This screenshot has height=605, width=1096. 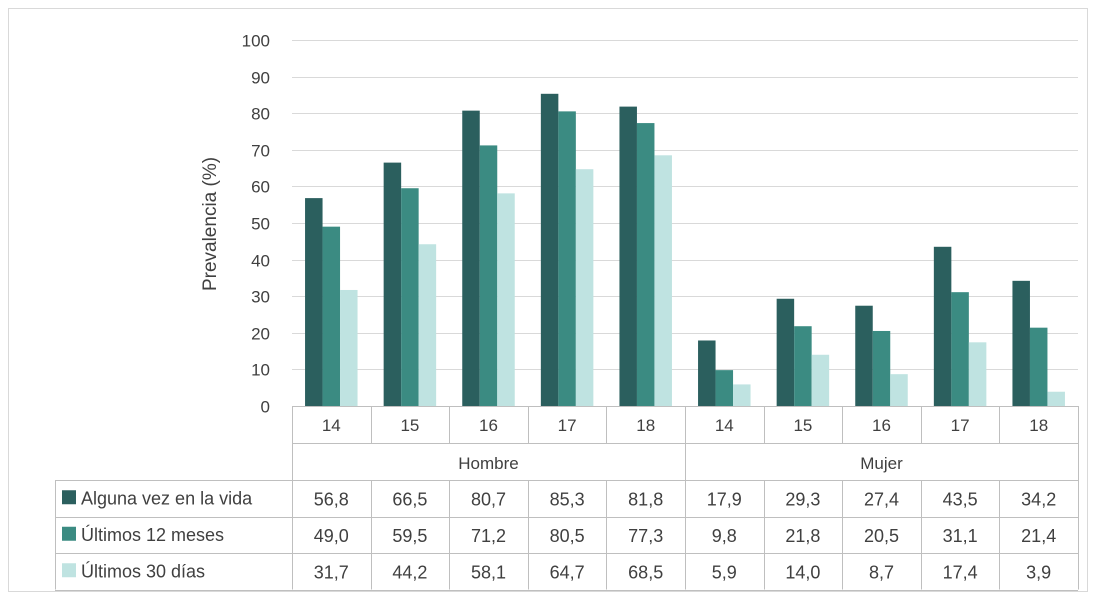 I want to click on data-label: 8,7, so click(x=881, y=572).